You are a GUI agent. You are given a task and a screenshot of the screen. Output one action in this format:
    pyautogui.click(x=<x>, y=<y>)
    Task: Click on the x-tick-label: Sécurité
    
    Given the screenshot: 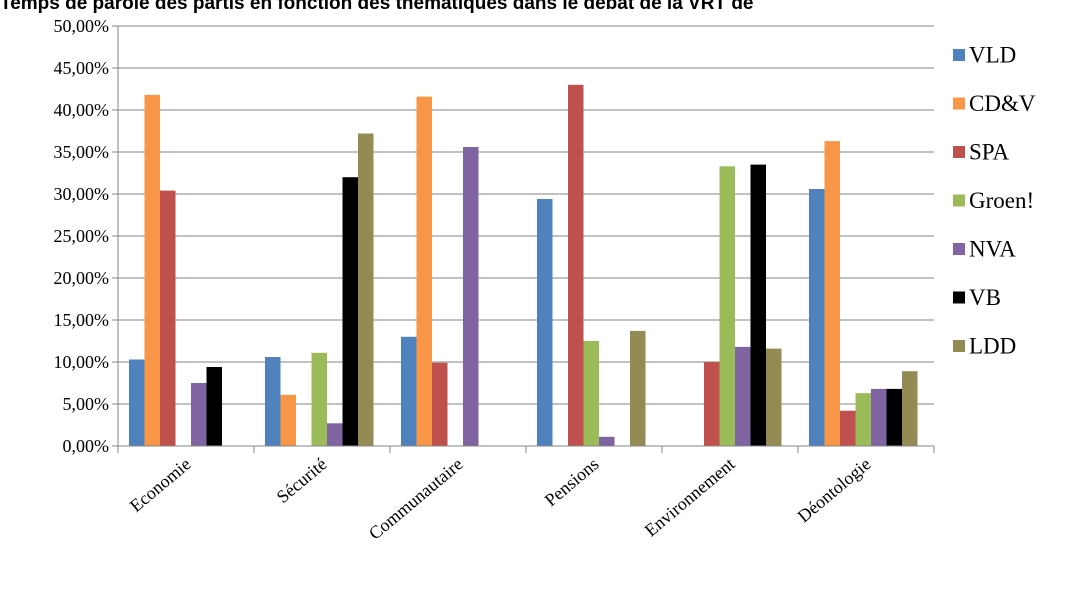 What is the action you would take?
    pyautogui.click(x=302, y=480)
    